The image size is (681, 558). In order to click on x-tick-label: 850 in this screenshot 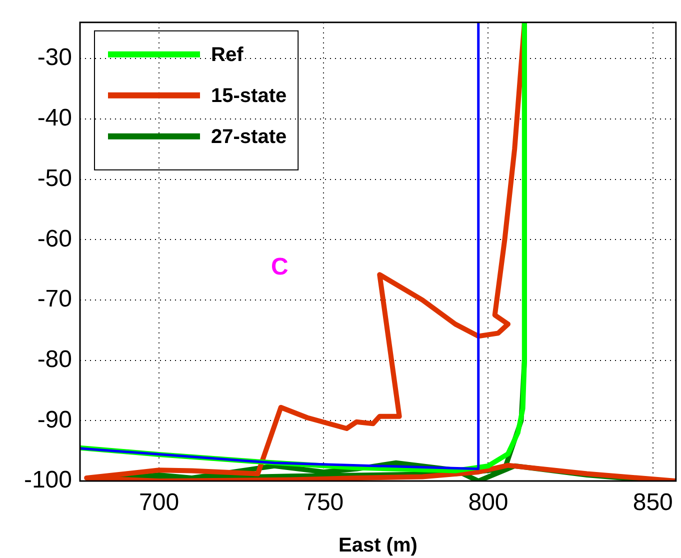, I will do `click(652, 502)`.